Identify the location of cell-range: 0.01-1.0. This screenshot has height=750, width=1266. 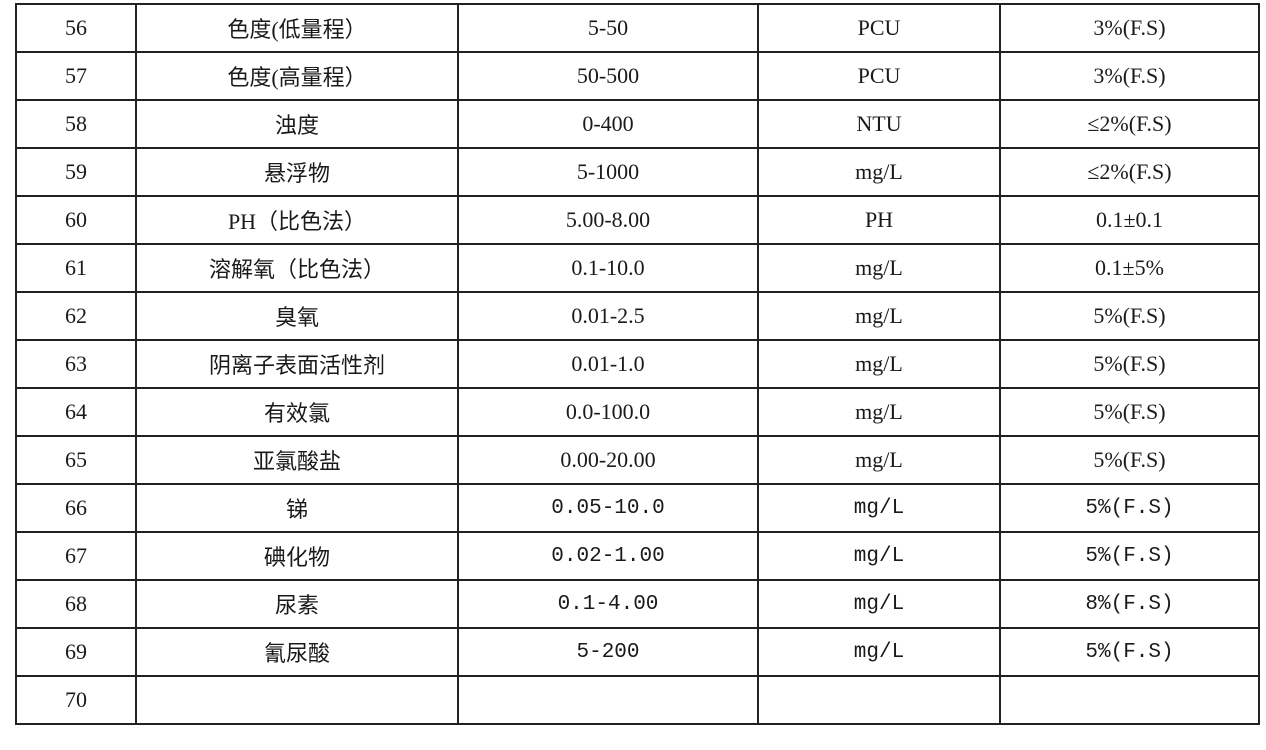
(608, 364).